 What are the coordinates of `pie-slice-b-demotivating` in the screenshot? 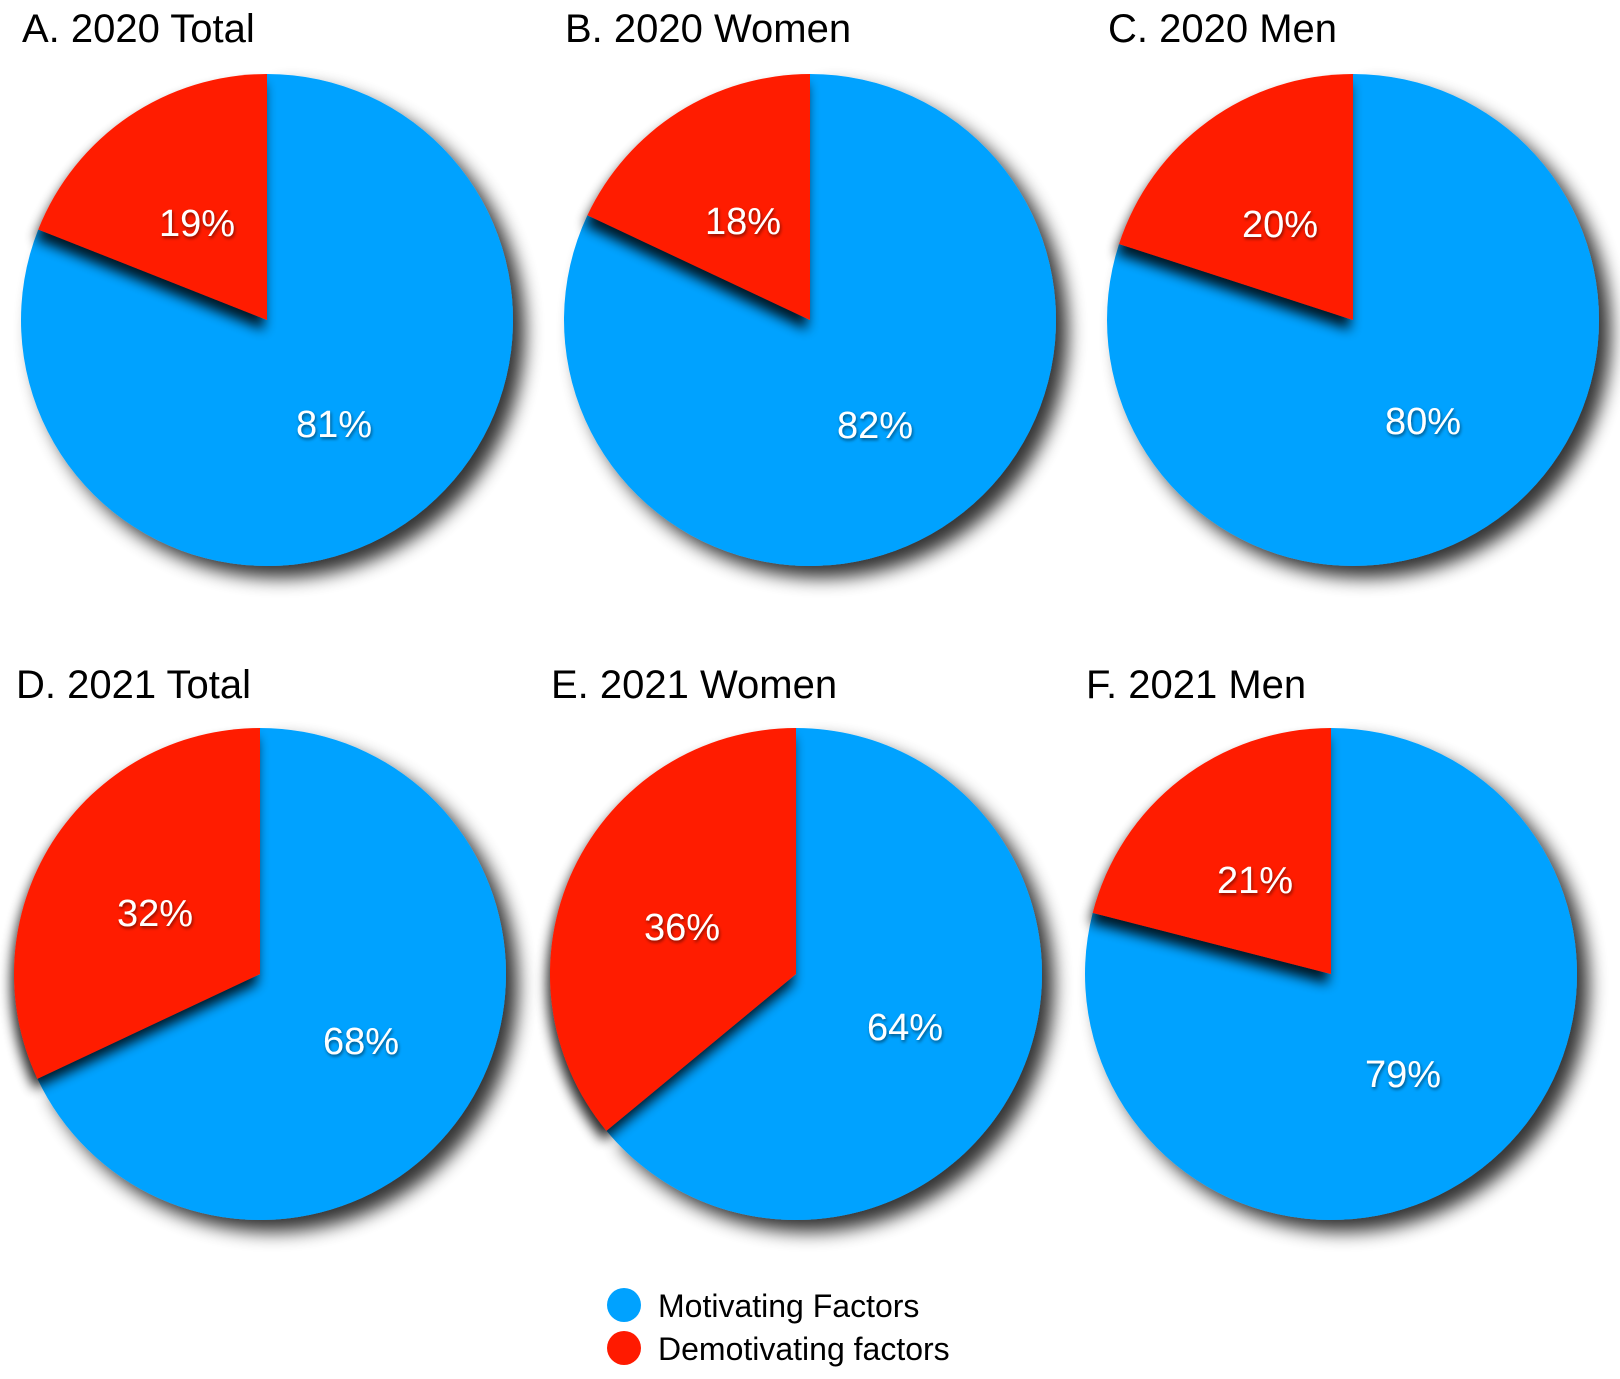 It's located at (698, 197).